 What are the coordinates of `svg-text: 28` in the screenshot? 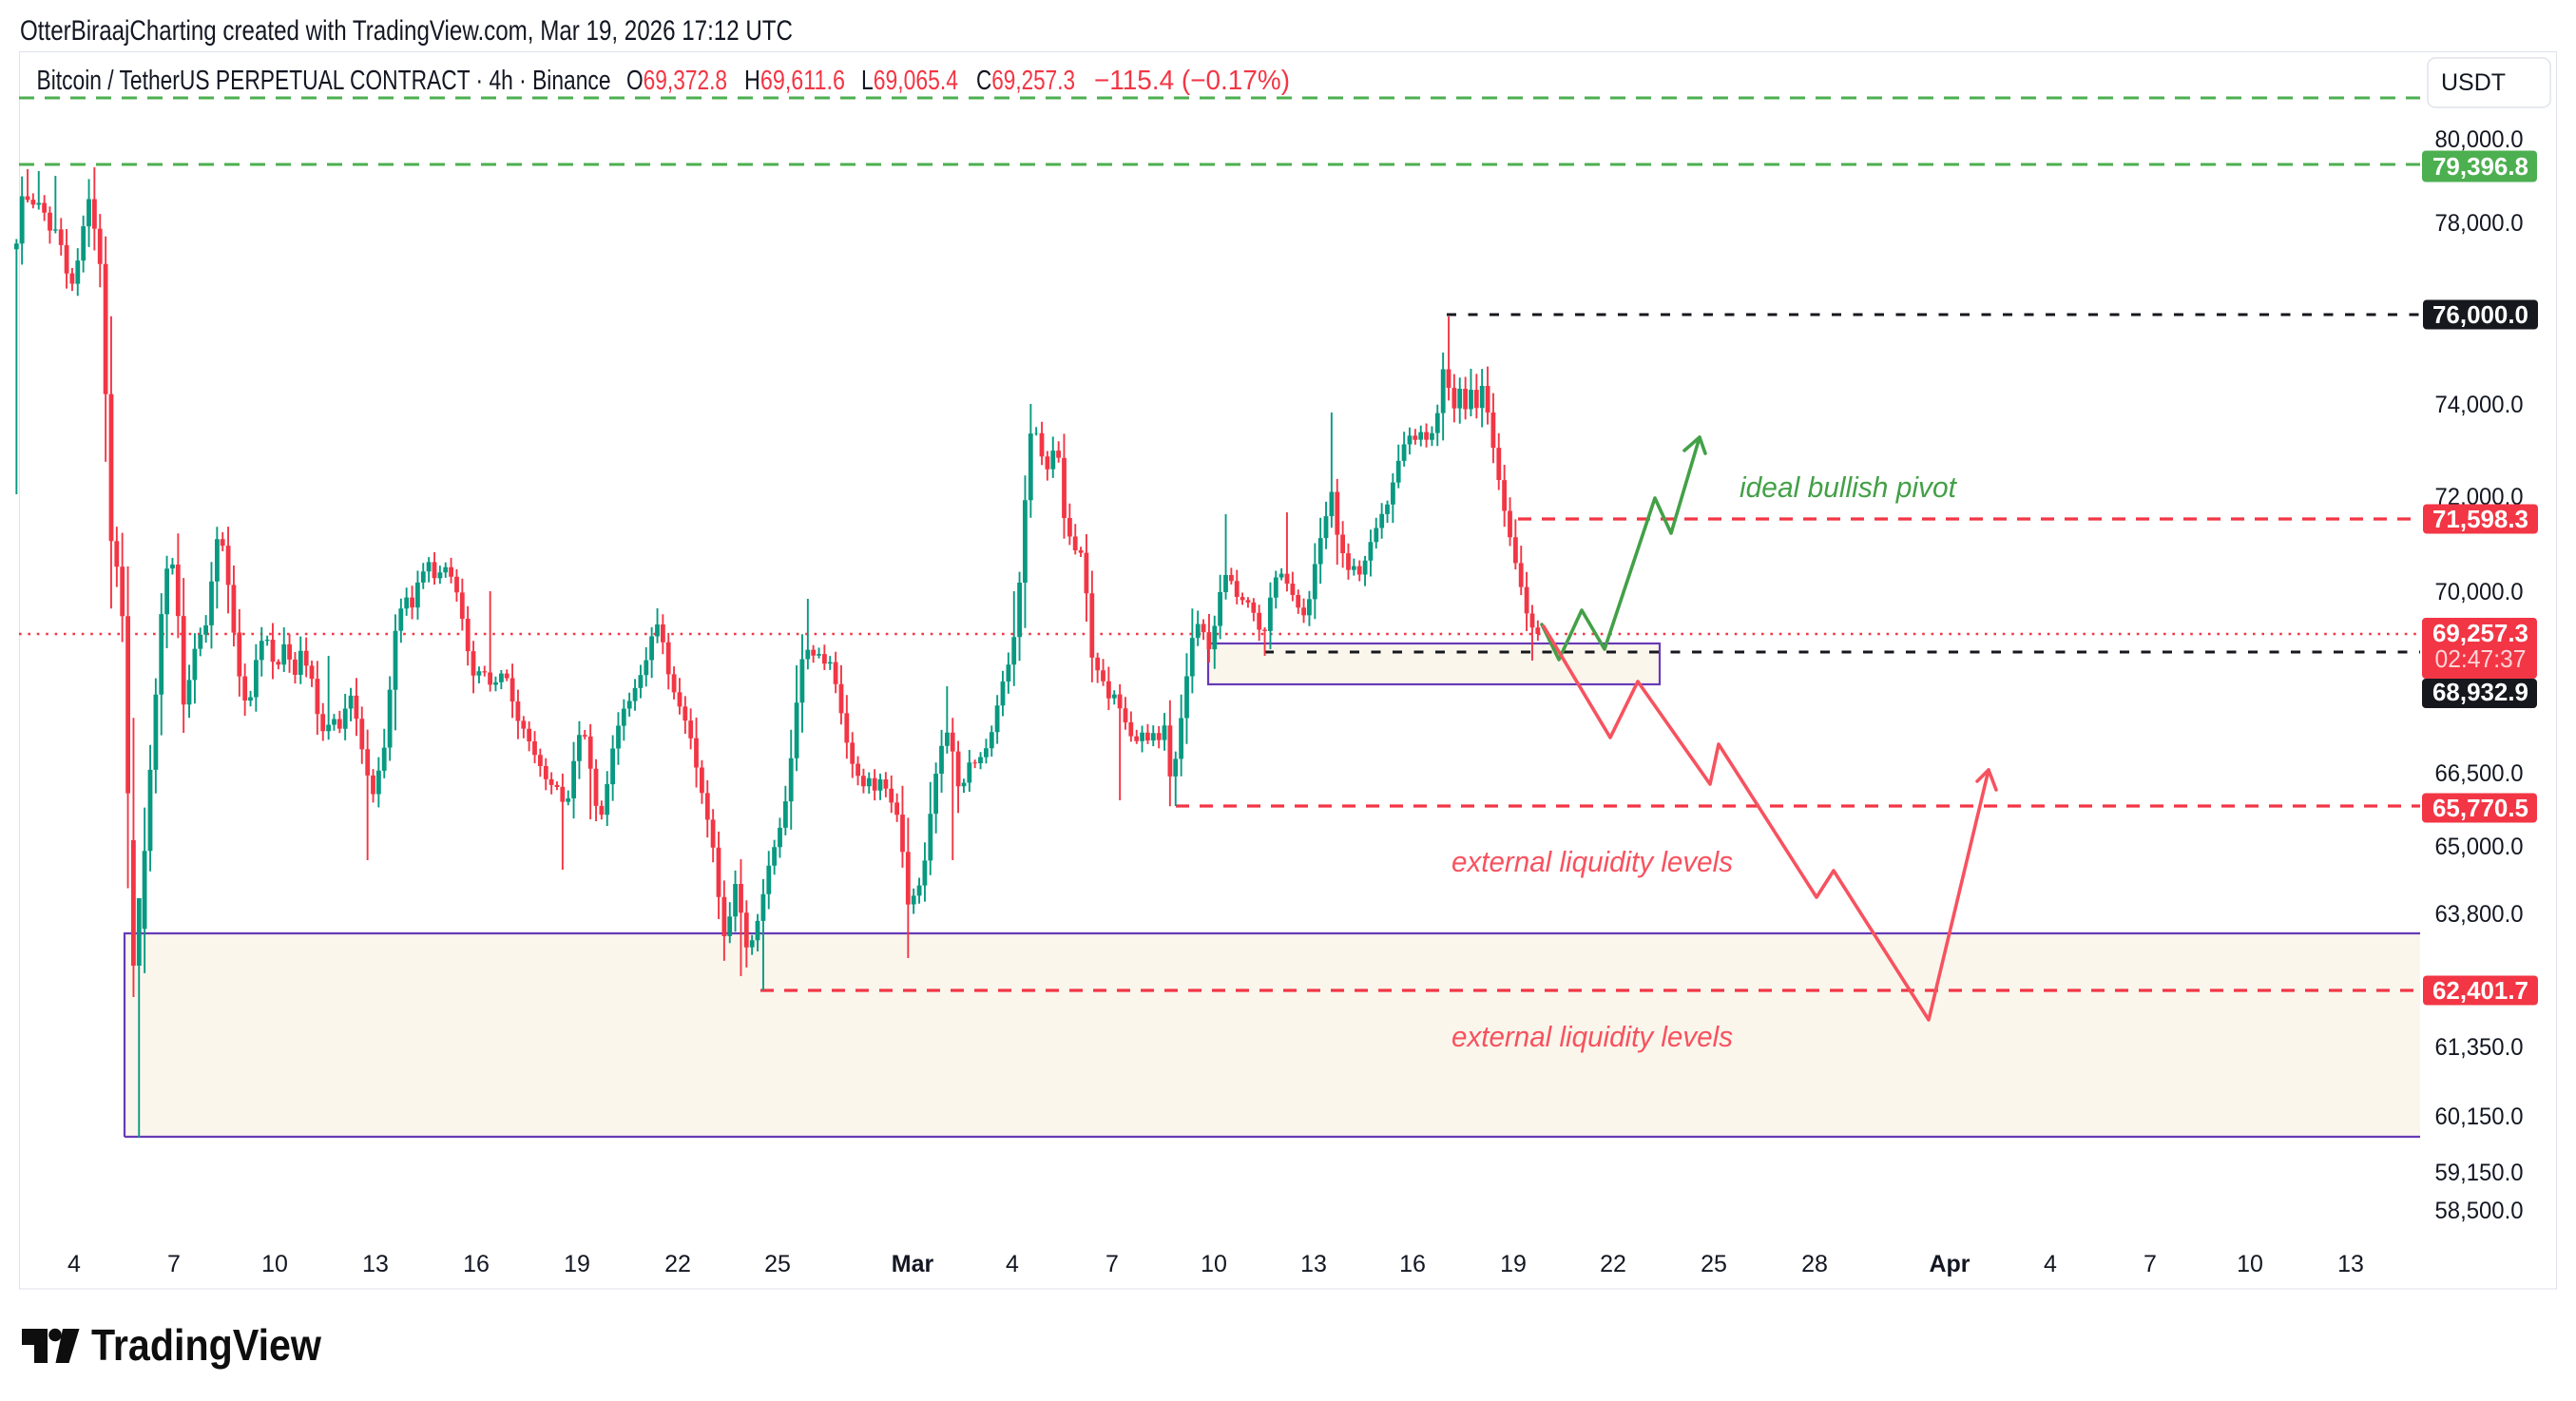 It's located at (1814, 1264).